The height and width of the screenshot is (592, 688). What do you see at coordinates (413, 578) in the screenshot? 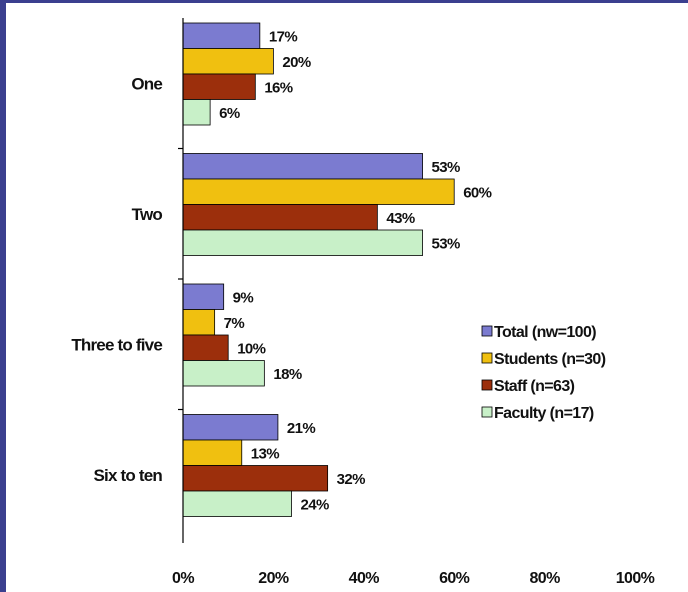
I see `x-axis: 0% 20% 40% 60% 80% 100%` at bounding box center [413, 578].